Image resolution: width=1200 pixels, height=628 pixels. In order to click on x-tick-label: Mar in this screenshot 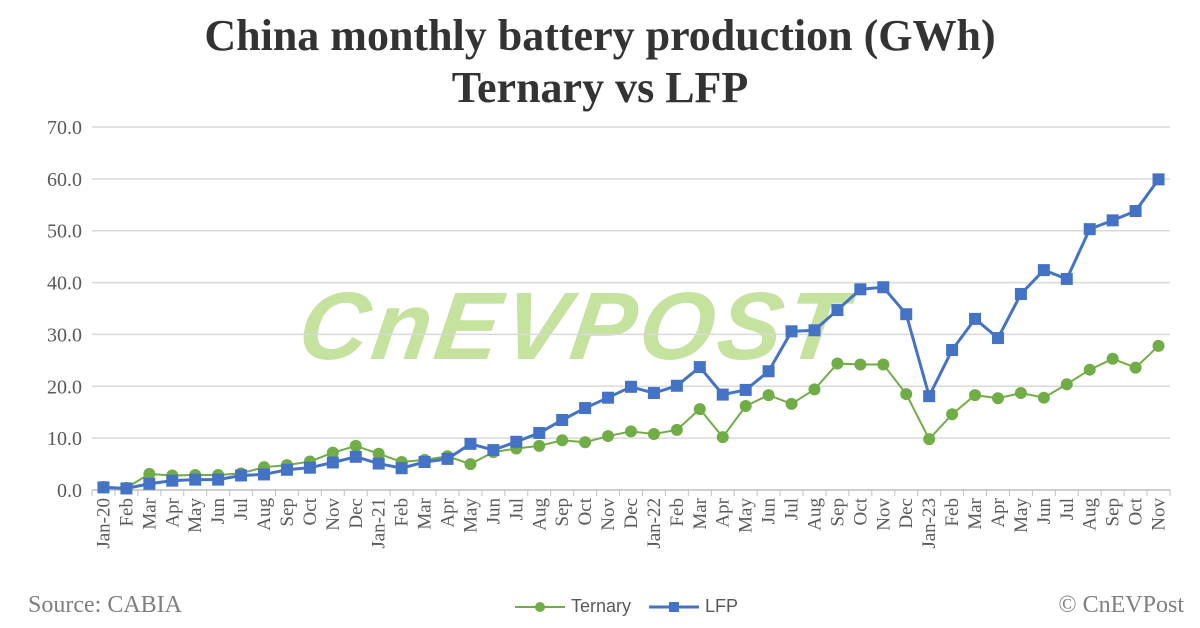, I will do `click(975, 513)`.